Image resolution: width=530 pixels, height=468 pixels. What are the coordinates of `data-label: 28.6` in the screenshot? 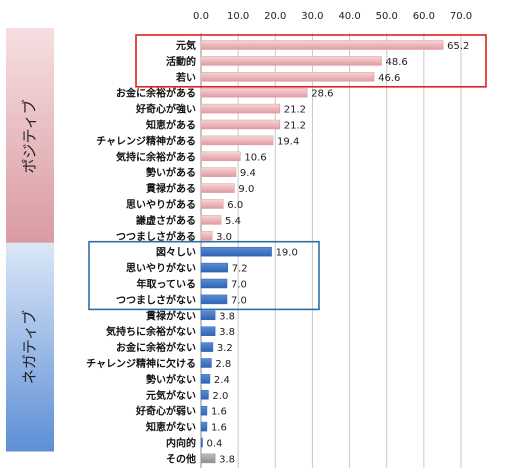 It's located at (322, 94).